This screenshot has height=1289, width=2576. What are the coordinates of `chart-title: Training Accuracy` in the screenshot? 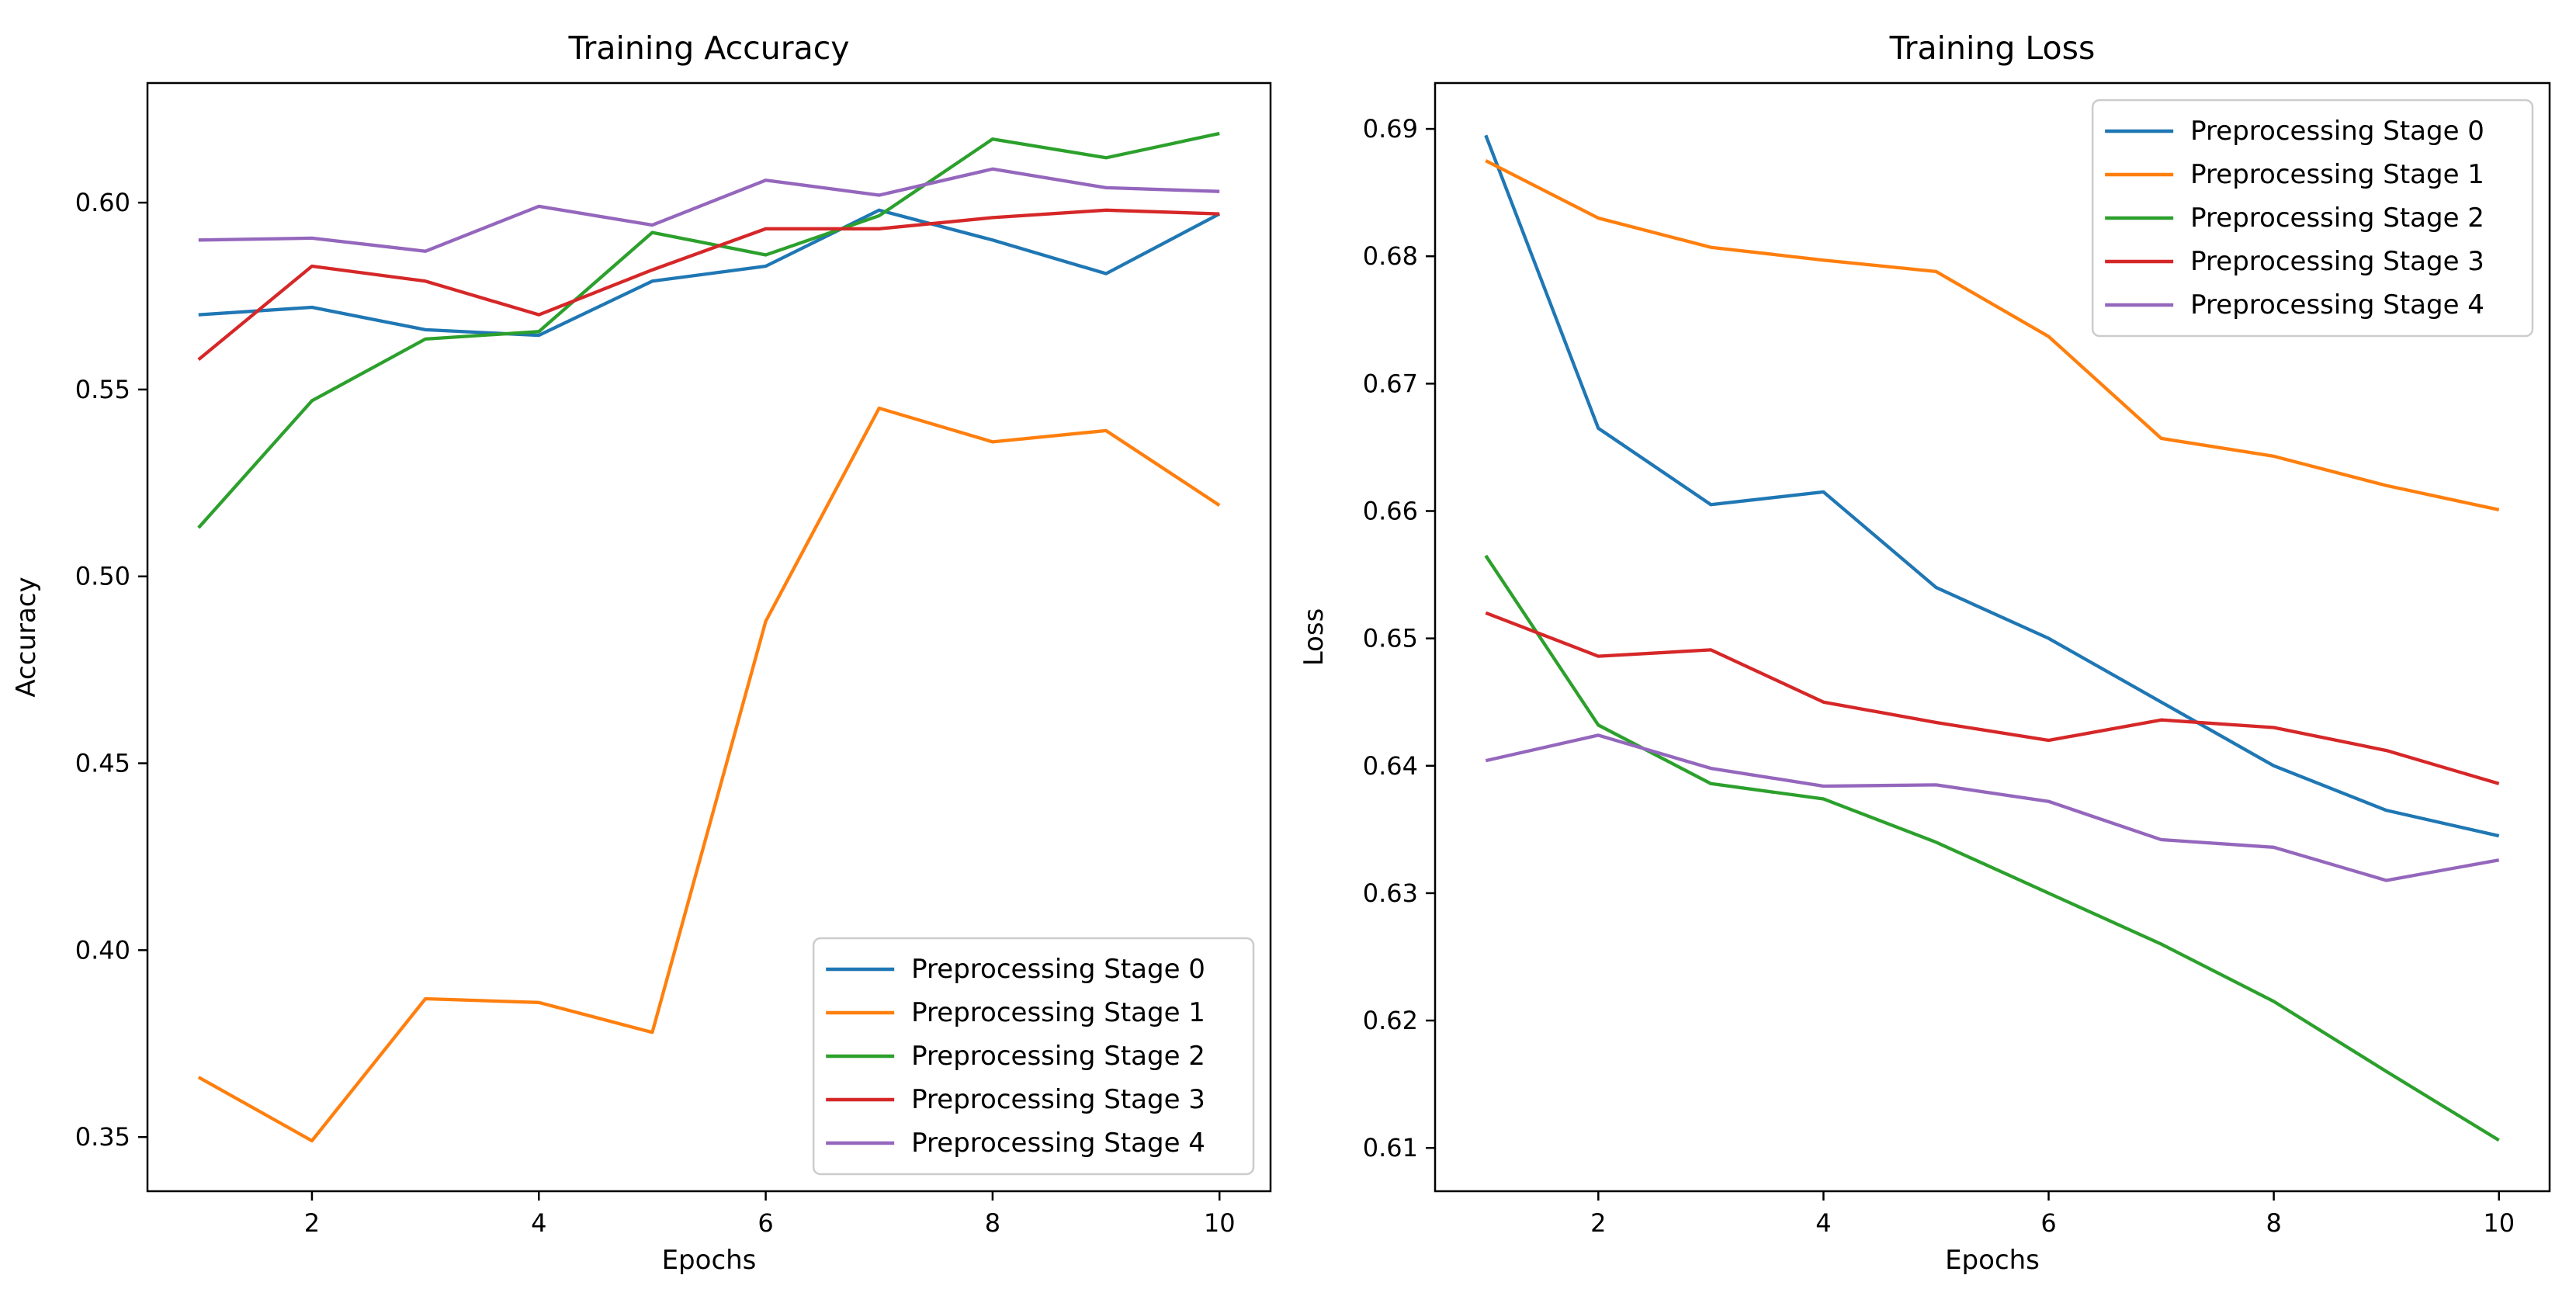 It's located at (709, 48).